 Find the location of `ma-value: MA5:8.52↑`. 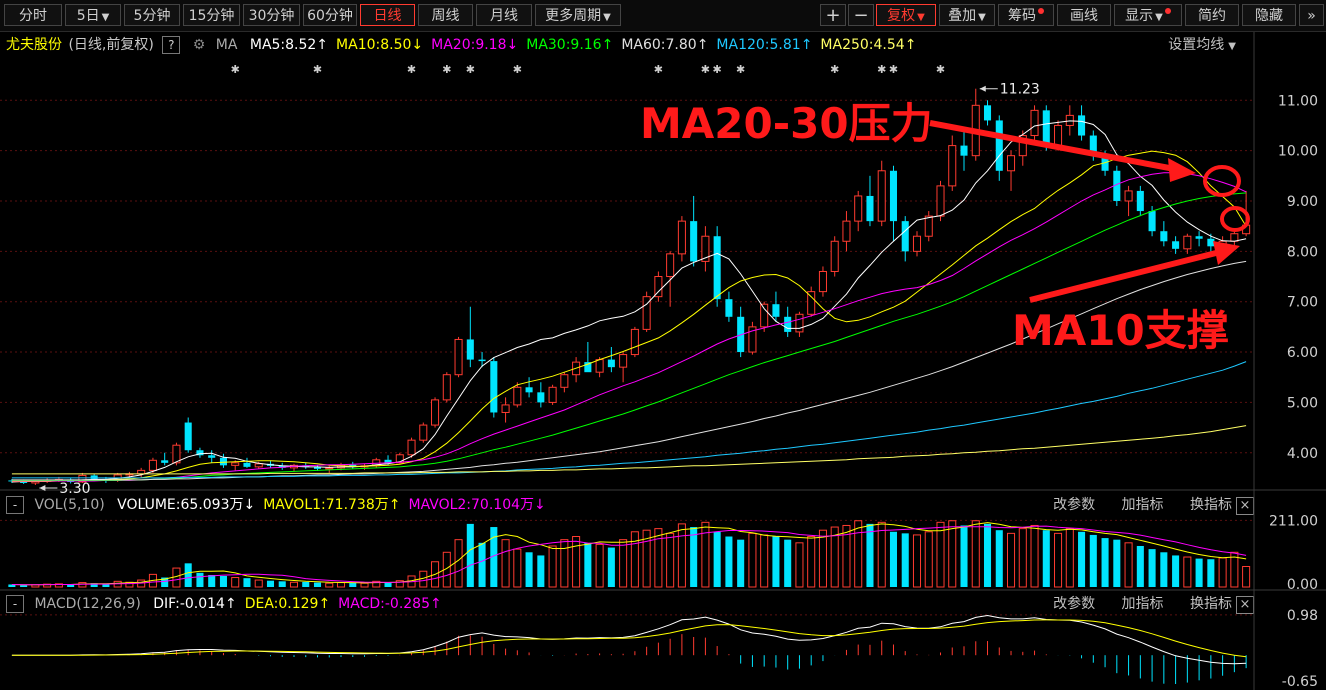

ma-value: MA5:8.52↑ is located at coordinates (289, 45).